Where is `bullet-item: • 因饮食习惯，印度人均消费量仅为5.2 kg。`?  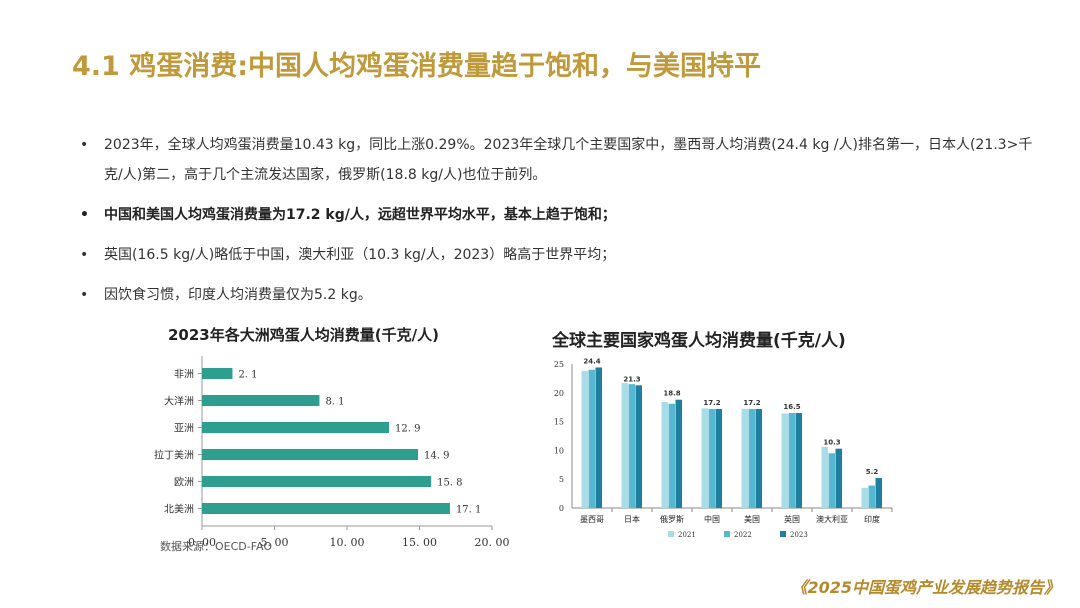
bullet-item: • 因饮食习惯，印度人均消费量仅为5.2 kg。 is located at coordinates (560, 295).